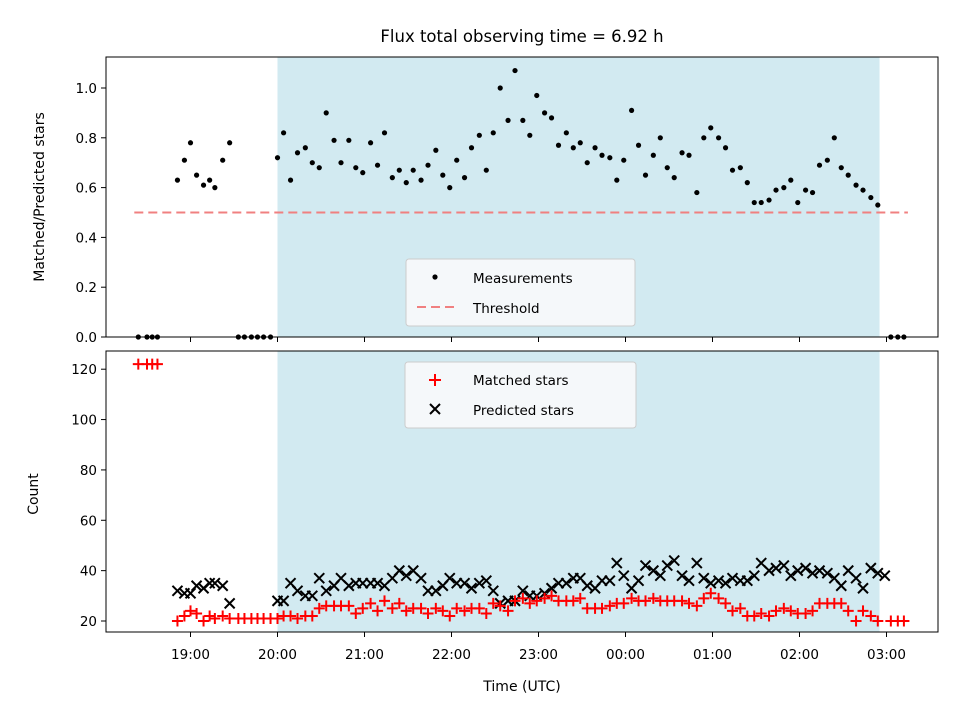 The width and height of the screenshot is (960, 720). I want to click on count-y-ticks: 20 40 60 80 100 120, so click(88, 496).